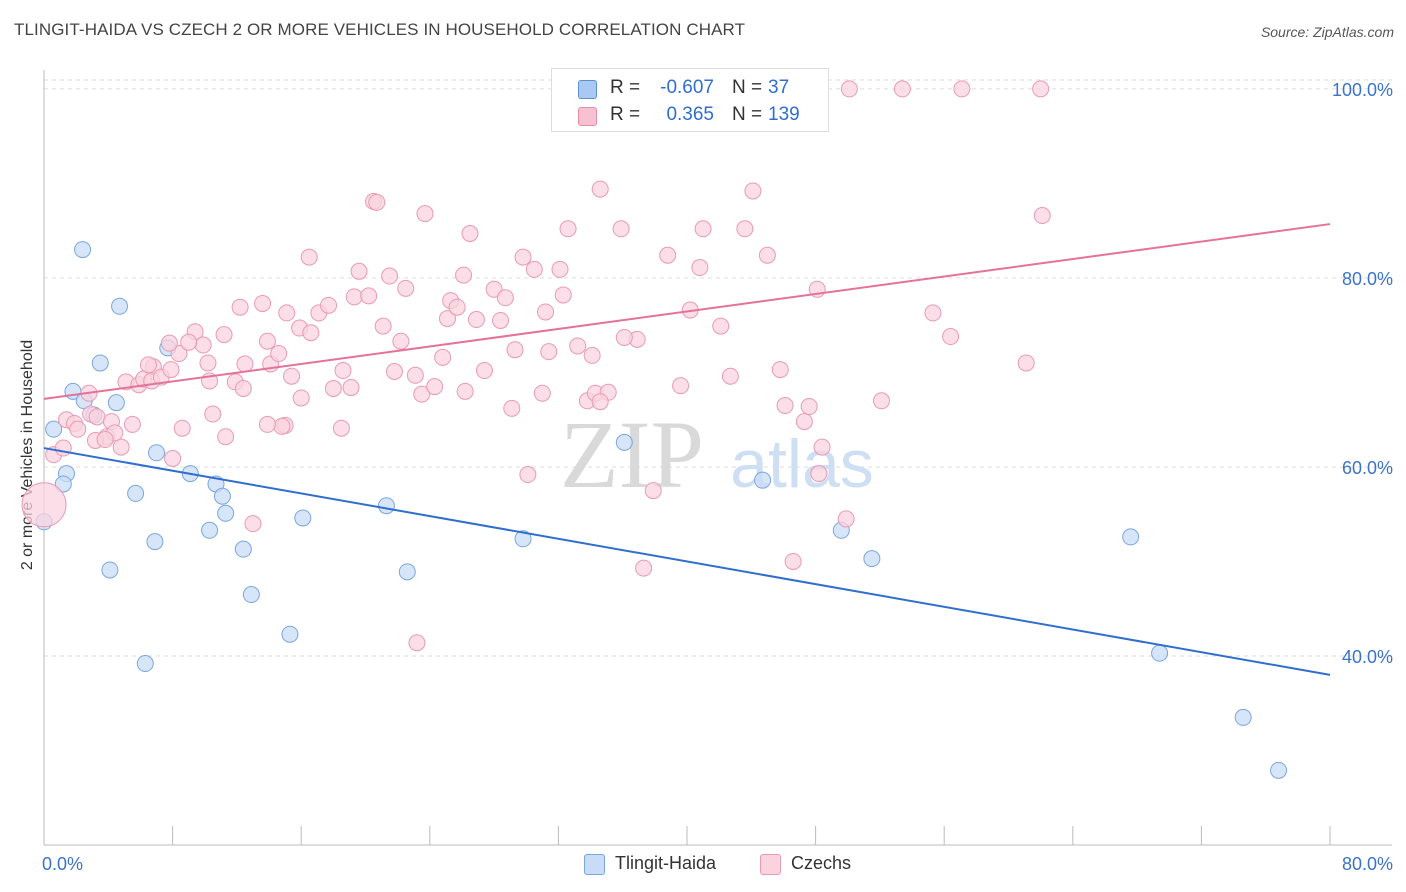 The height and width of the screenshot is (892, 1406). I want to click on legend-swatch-tlingit-haida, so click(594, 864).